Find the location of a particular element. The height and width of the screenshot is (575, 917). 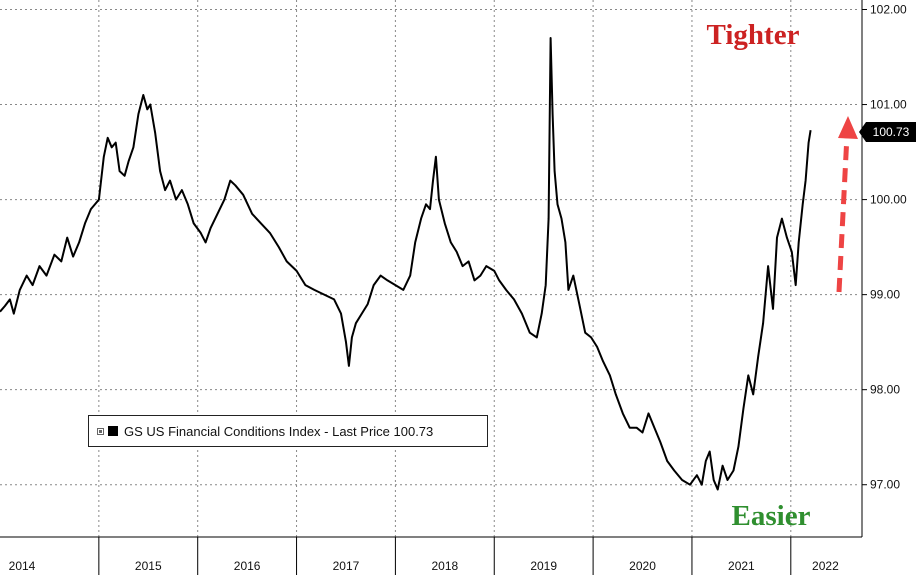

x-tick-label: 2022 is located at coordinates (825, 566).